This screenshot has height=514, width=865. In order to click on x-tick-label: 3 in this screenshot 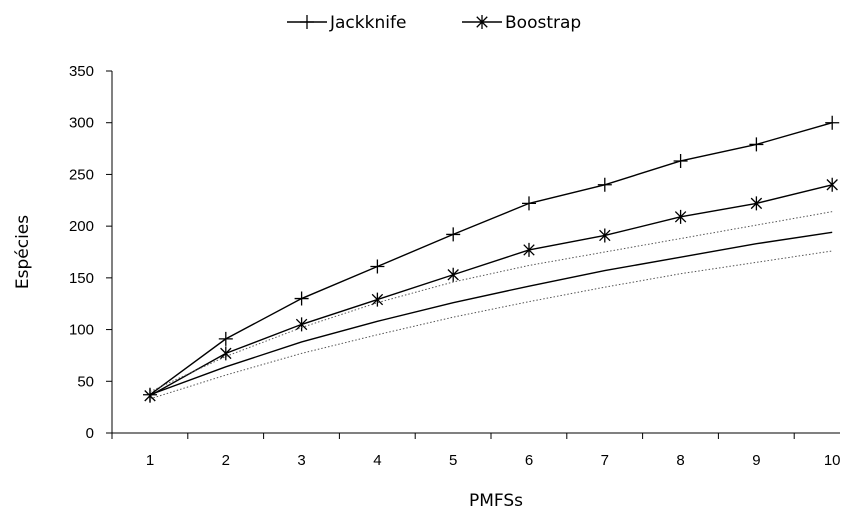, I will do `click(301, 460)`.